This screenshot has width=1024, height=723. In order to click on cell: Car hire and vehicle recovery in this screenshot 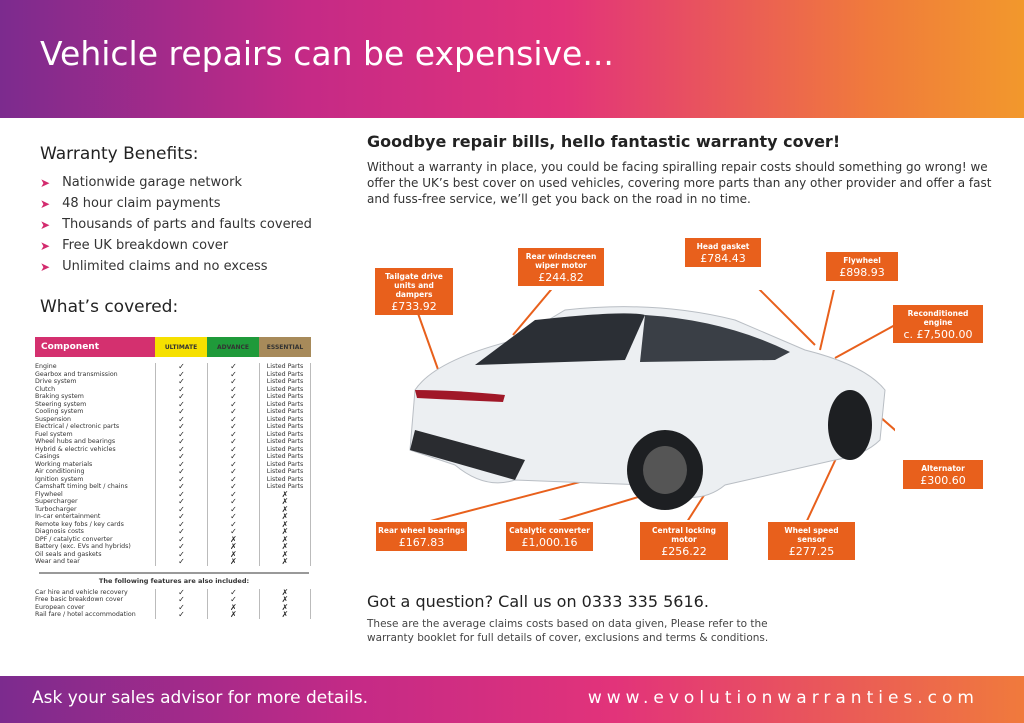, I will do `click(81, 592)`.